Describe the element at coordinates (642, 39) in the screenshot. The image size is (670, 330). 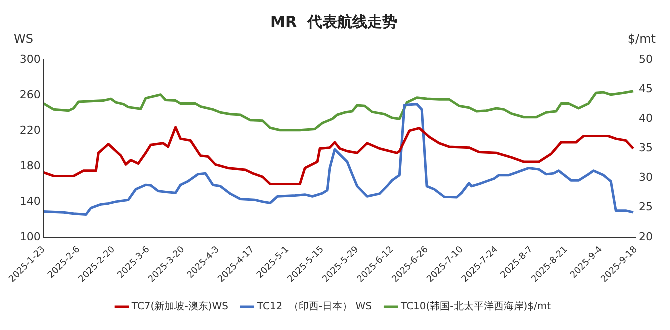
I see `y2-axis-title: $/mt` at that location.